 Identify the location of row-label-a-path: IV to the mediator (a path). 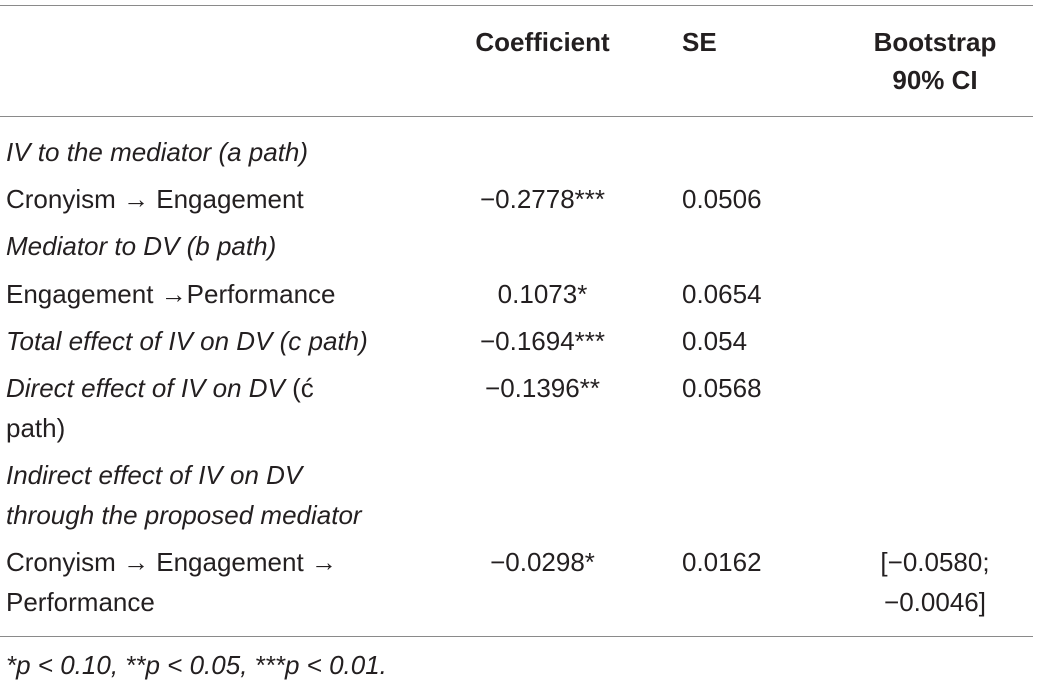
(157, 152).